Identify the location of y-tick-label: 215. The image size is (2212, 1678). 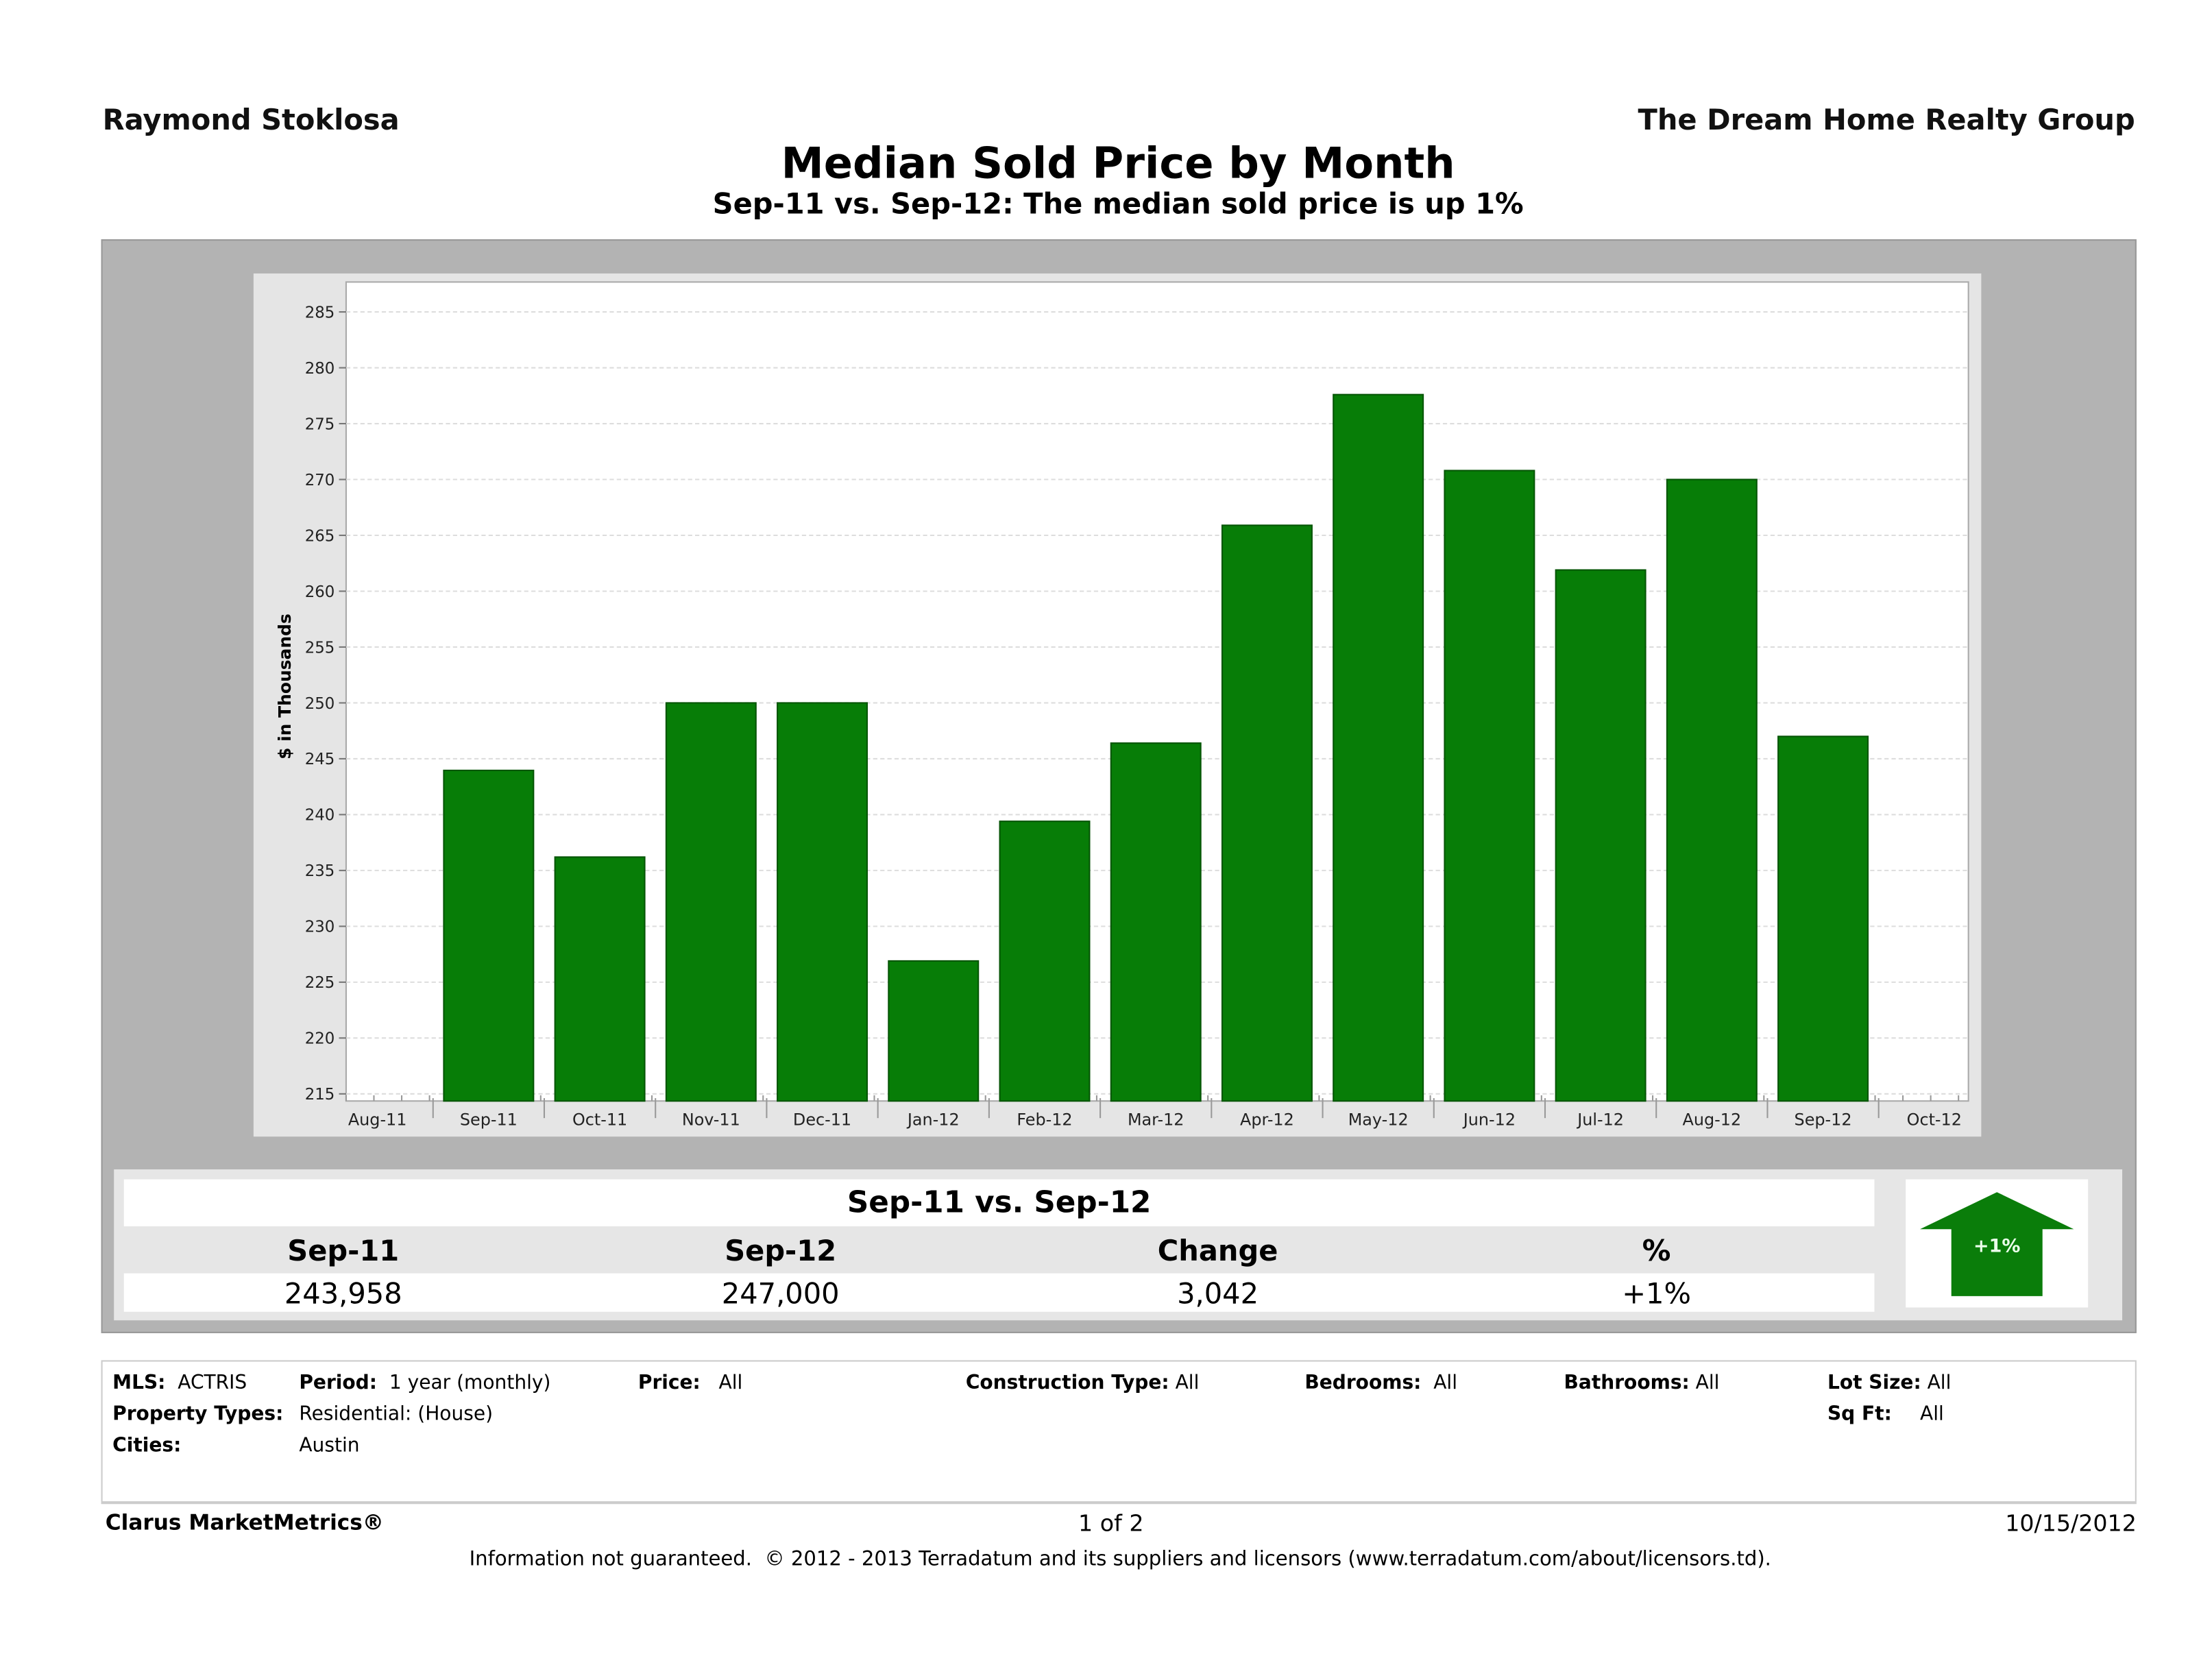
(320, 1095).